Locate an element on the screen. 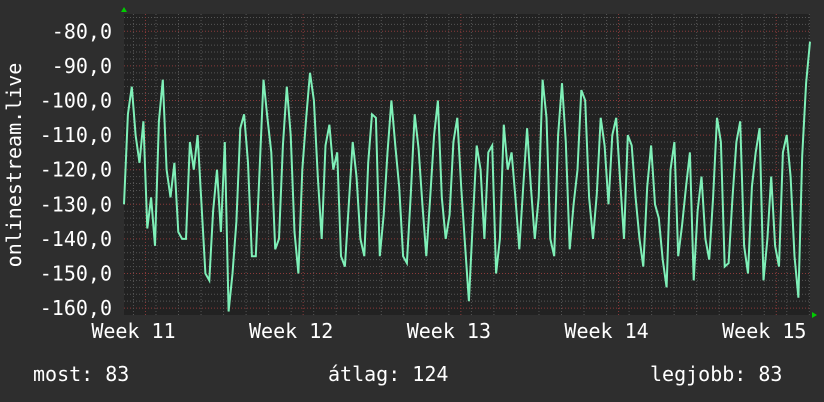 This screenshot has height=402, width=824. y-tick-label: -140,0 is located at coordinates (76, 239).